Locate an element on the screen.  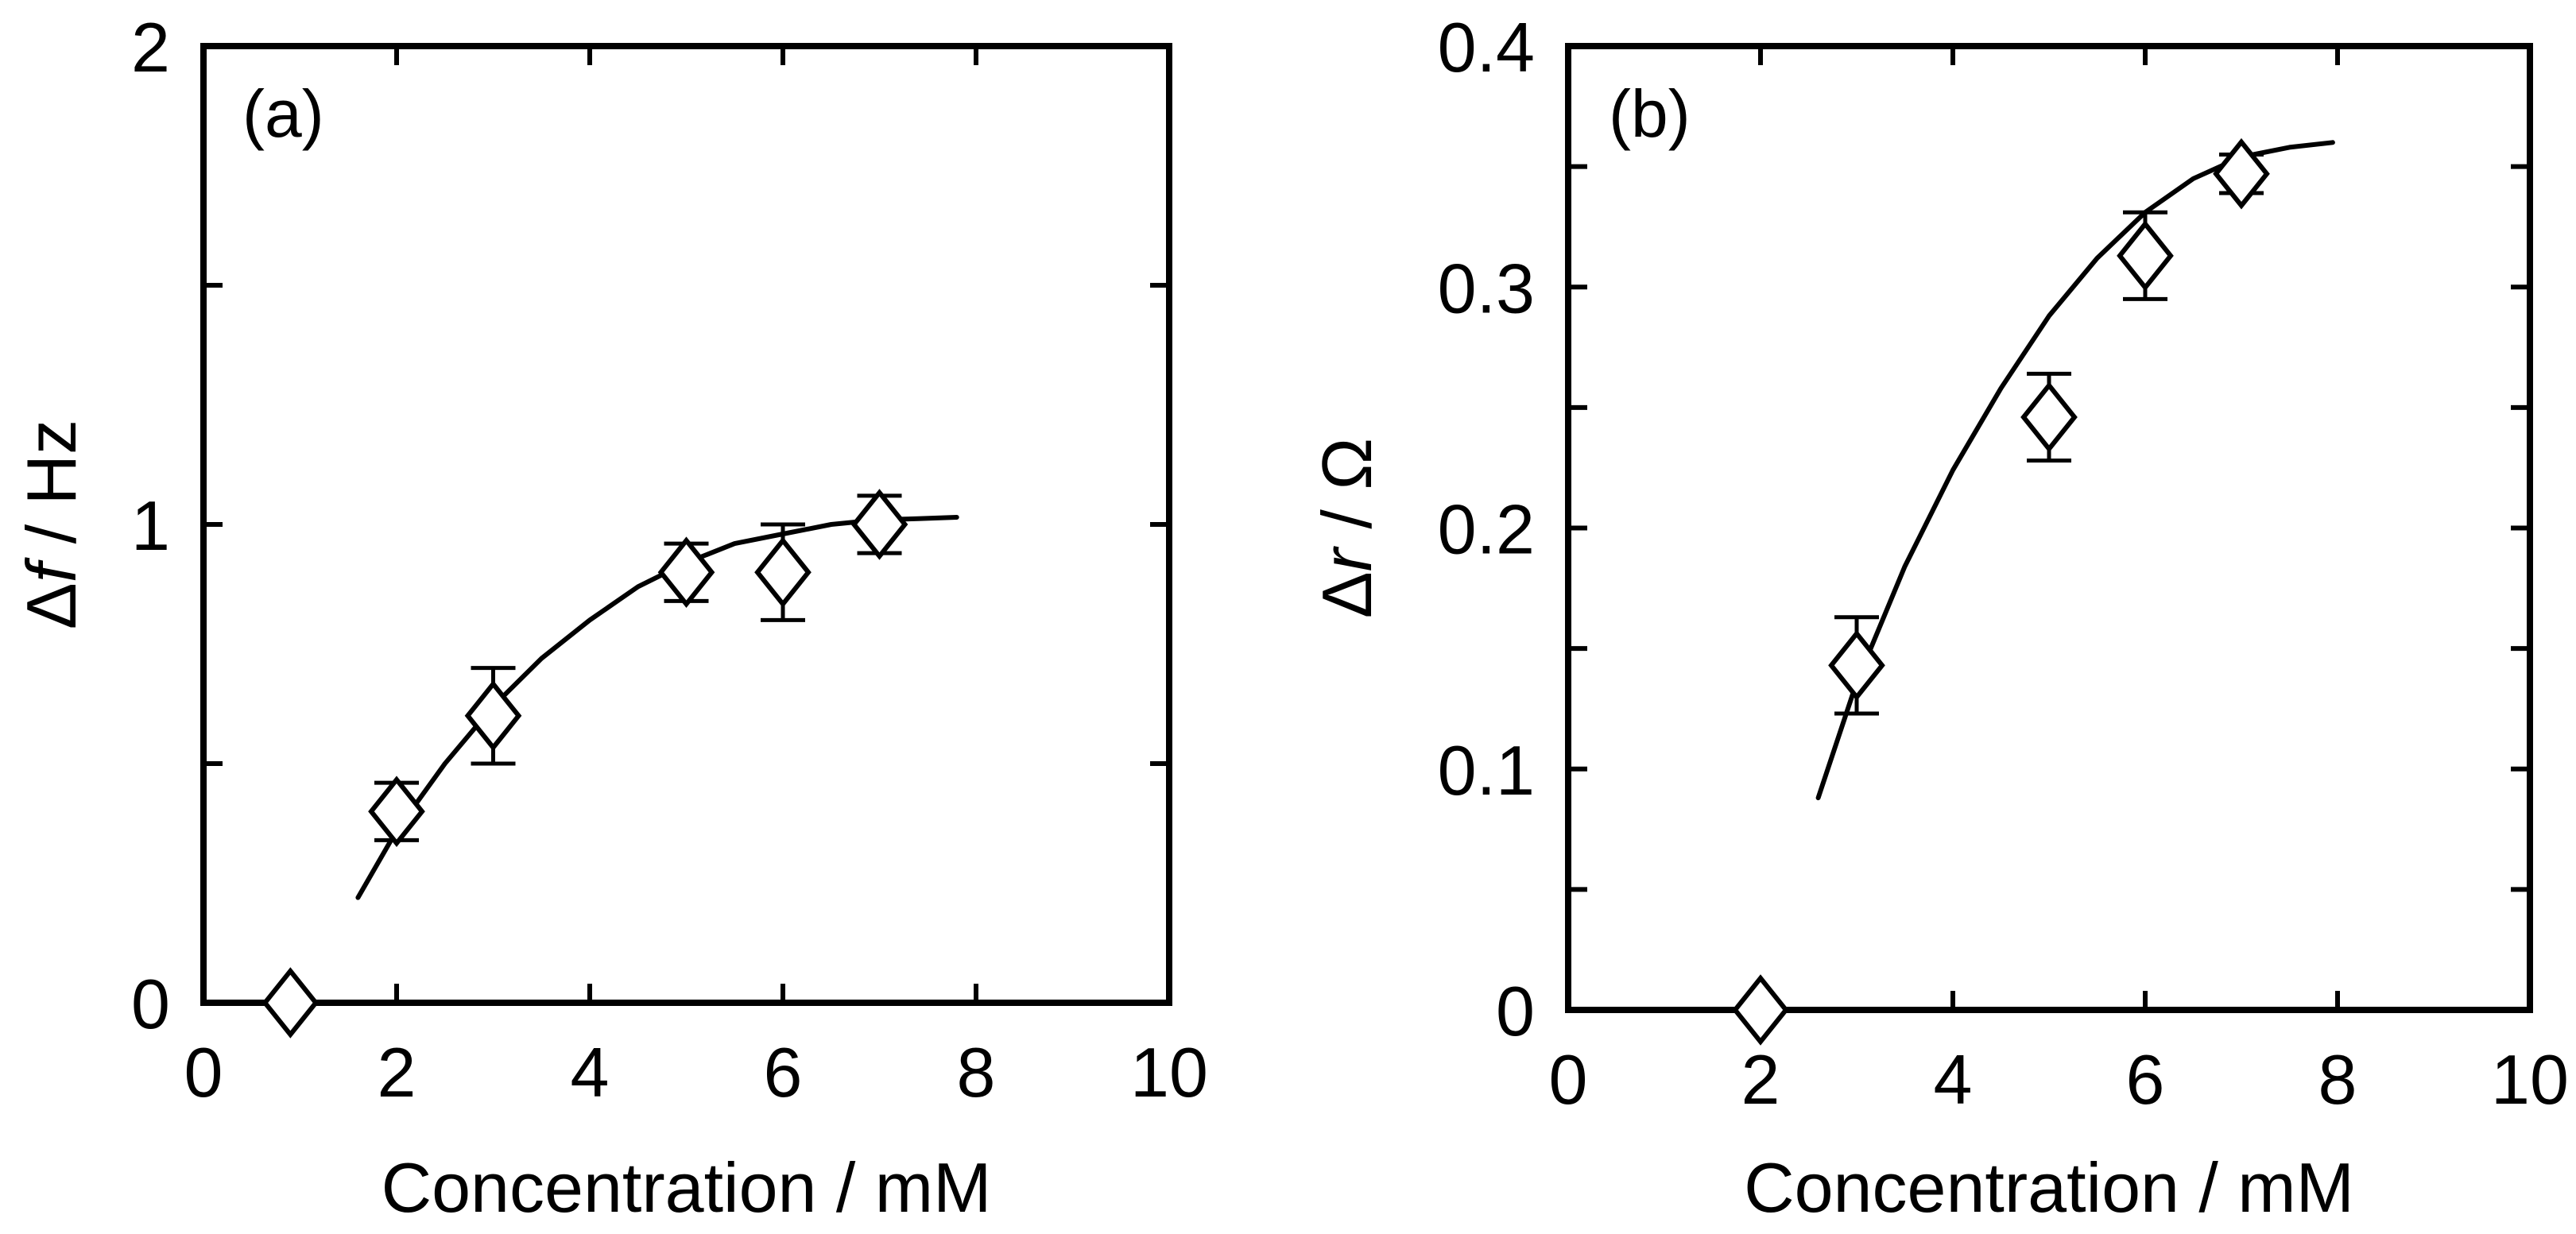
y-tick-label: 0.4 is located at coordinates (1486, 47).